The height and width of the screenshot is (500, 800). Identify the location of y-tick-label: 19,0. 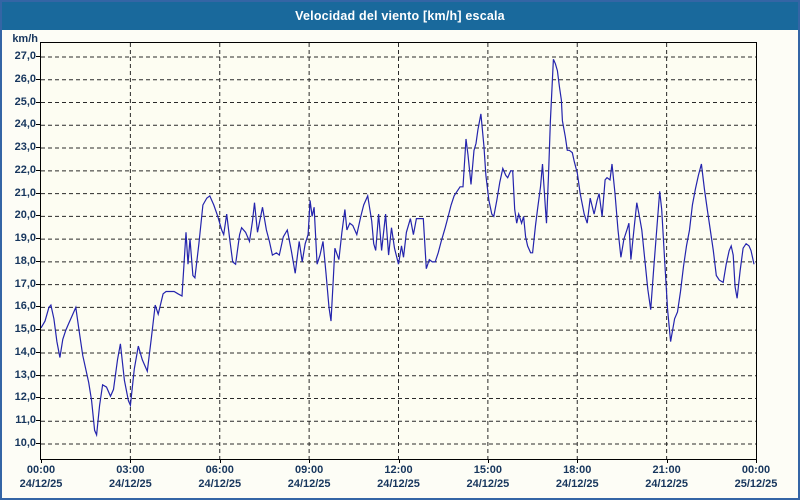
(25, 238).